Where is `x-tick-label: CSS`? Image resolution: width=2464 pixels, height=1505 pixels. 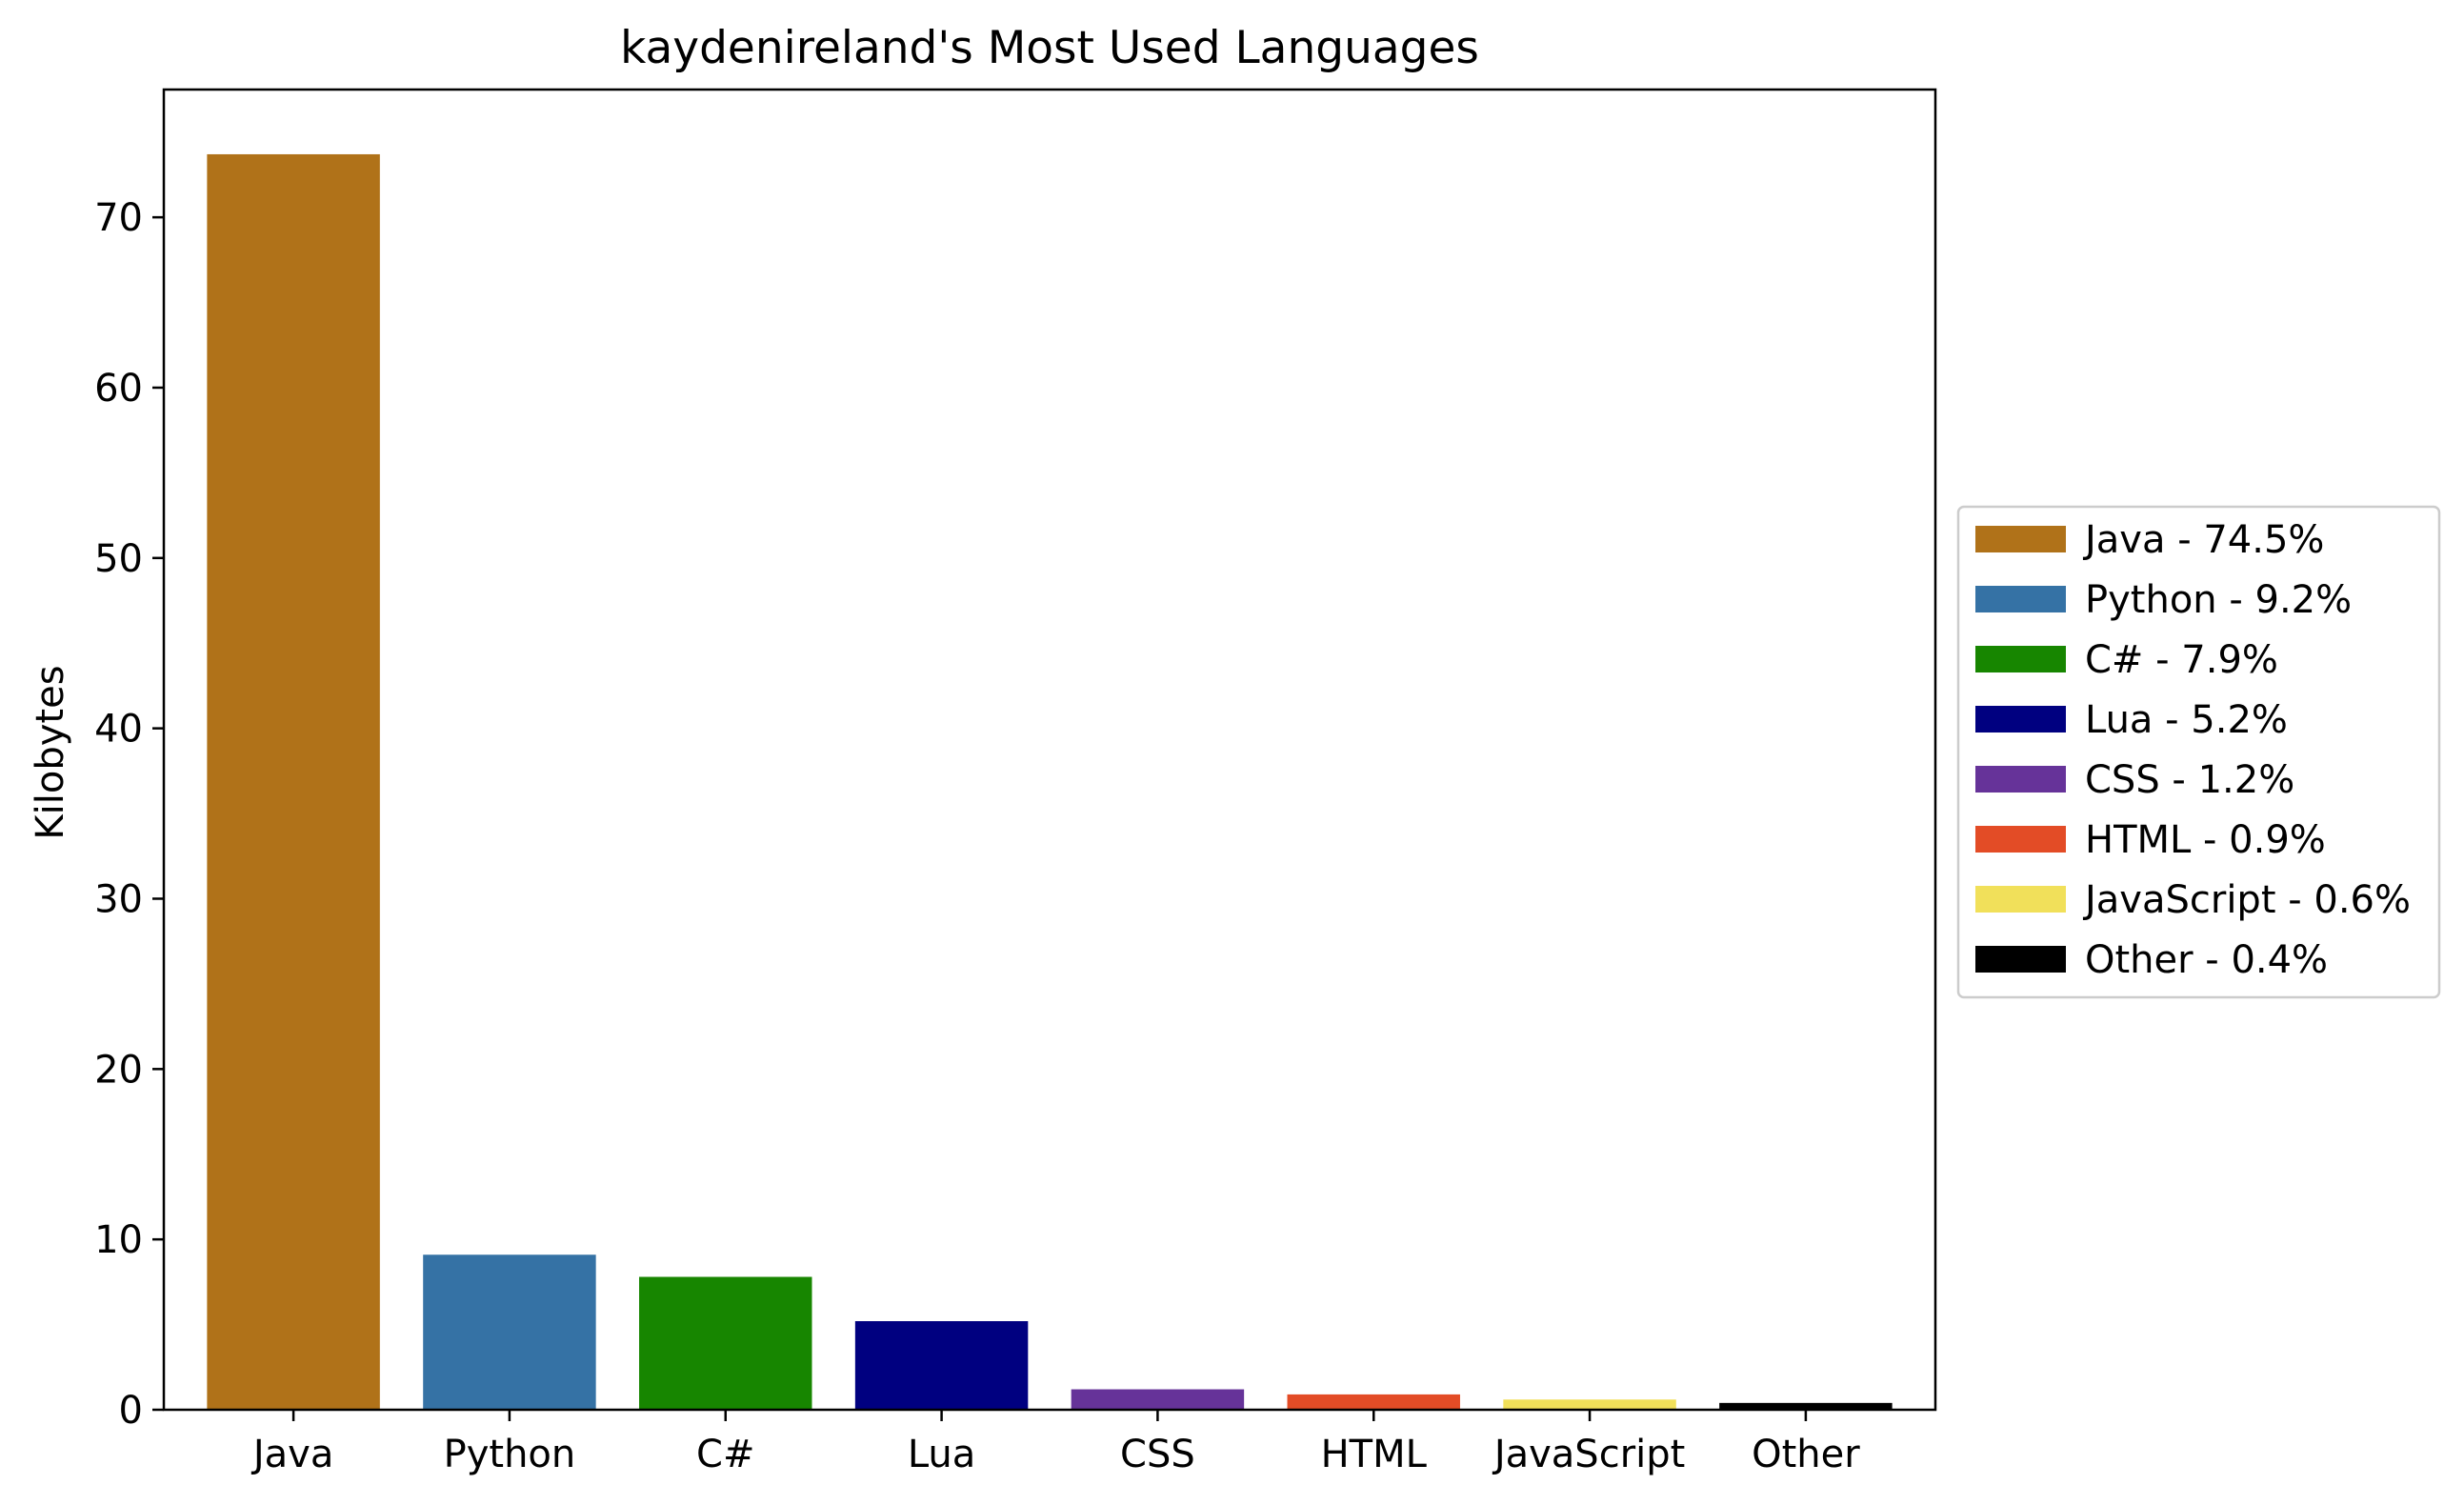
x-tick-label: CSS is located at coordinates (1157, 1454).